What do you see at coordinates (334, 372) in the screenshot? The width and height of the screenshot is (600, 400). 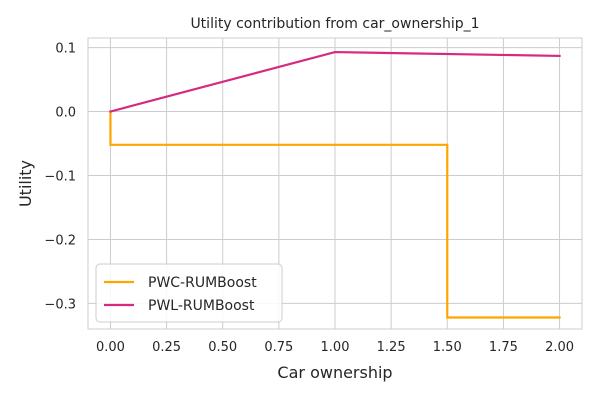 I see `x-axis-label: Car ownership` at bounding box center [334, 372].